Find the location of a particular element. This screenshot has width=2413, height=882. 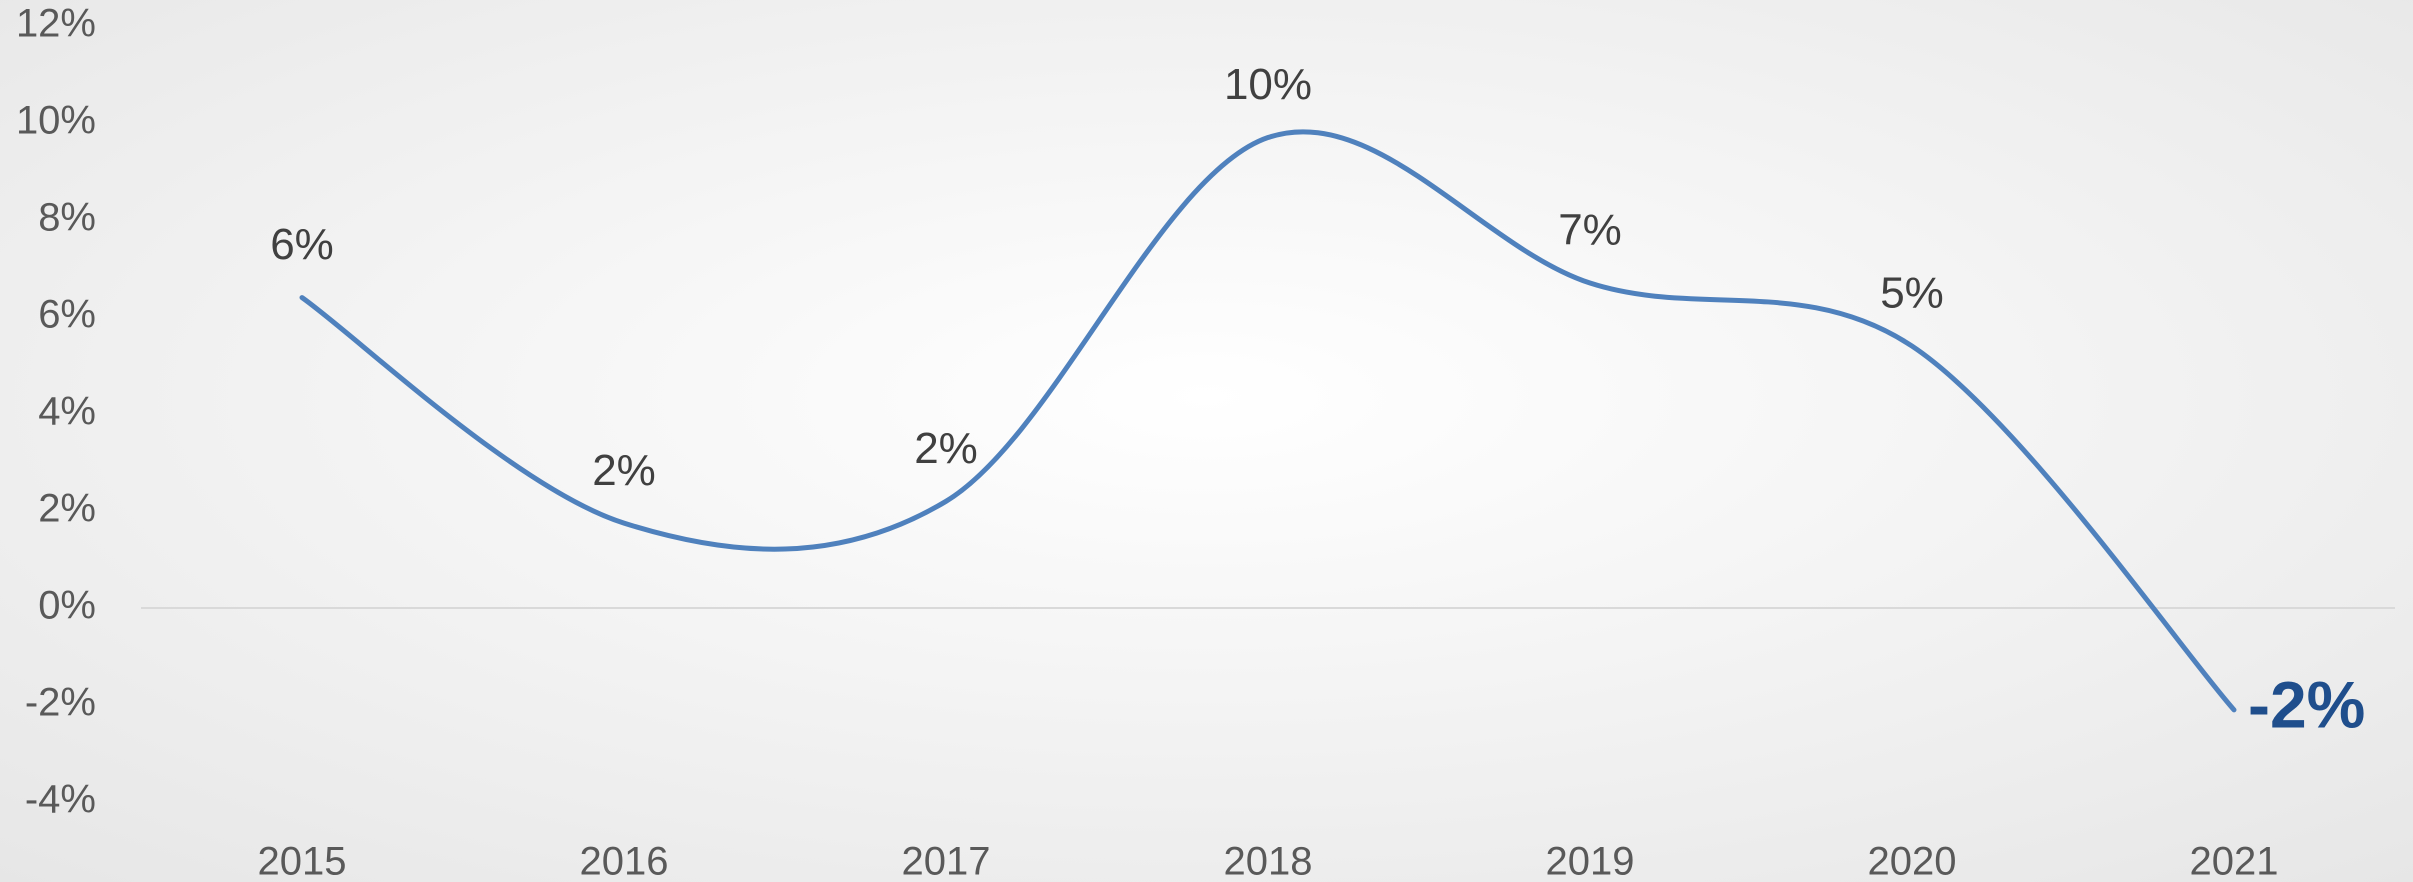

y-tick-label: 12% is located at coordinates (56, 24).